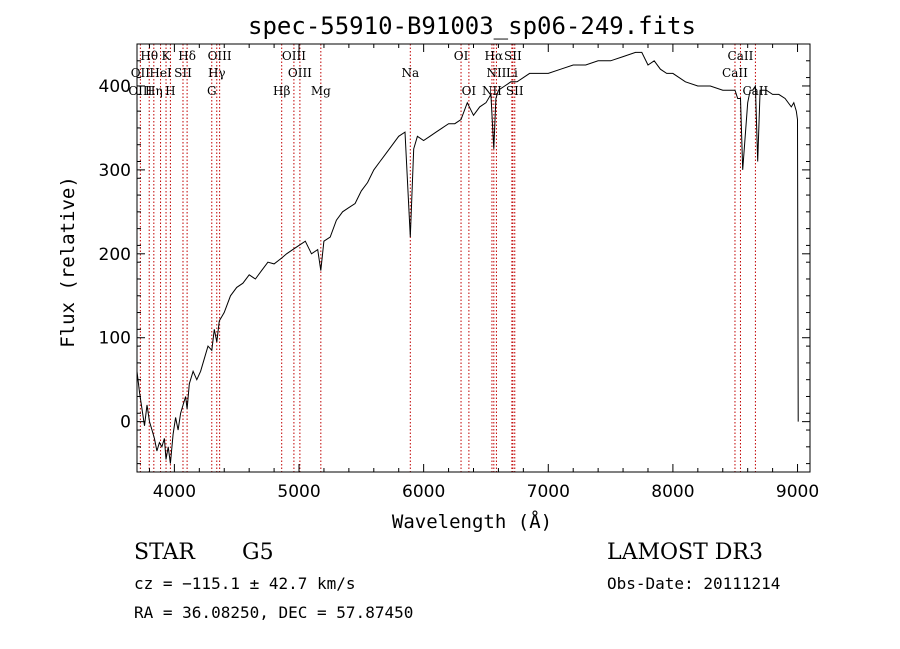  What do you see at coordinates (187, 56) in the screenshot?
I see `line-label: Hδ` at bounding box center [187, 56].